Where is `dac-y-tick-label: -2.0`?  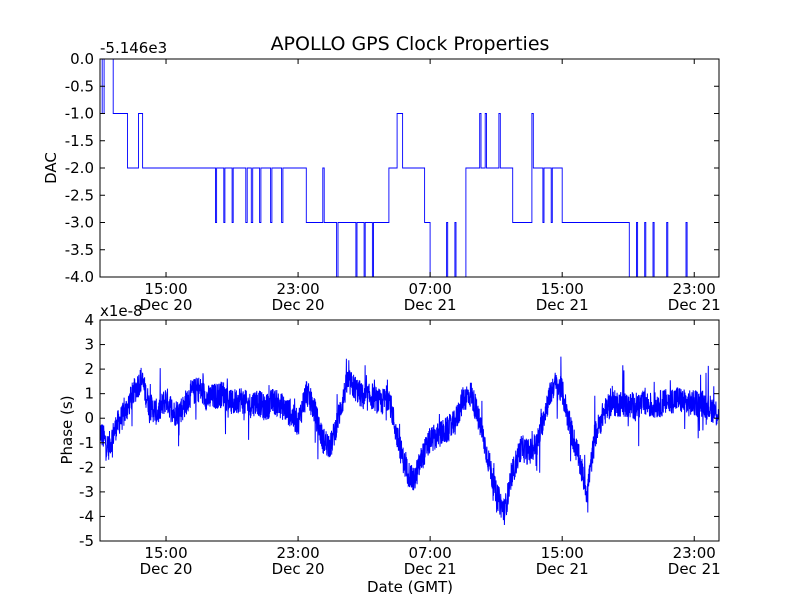
dac-y-tick-label: -2.0 is located at coordinates (79, 168).